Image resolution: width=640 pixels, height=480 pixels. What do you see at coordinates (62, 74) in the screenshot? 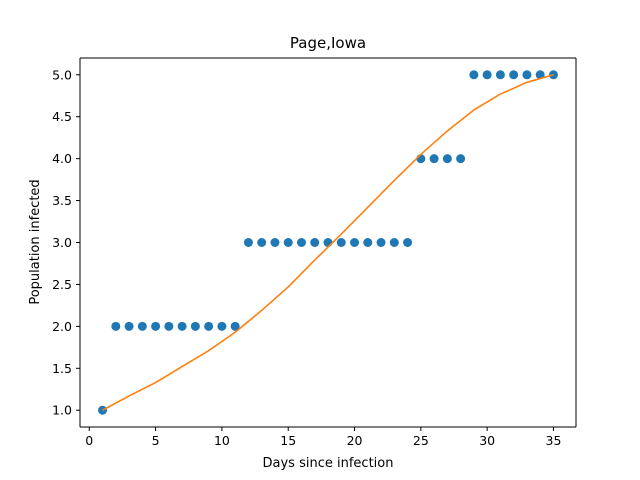
I see `y-tick-label: 5.0` at bounding box center [62, 74].